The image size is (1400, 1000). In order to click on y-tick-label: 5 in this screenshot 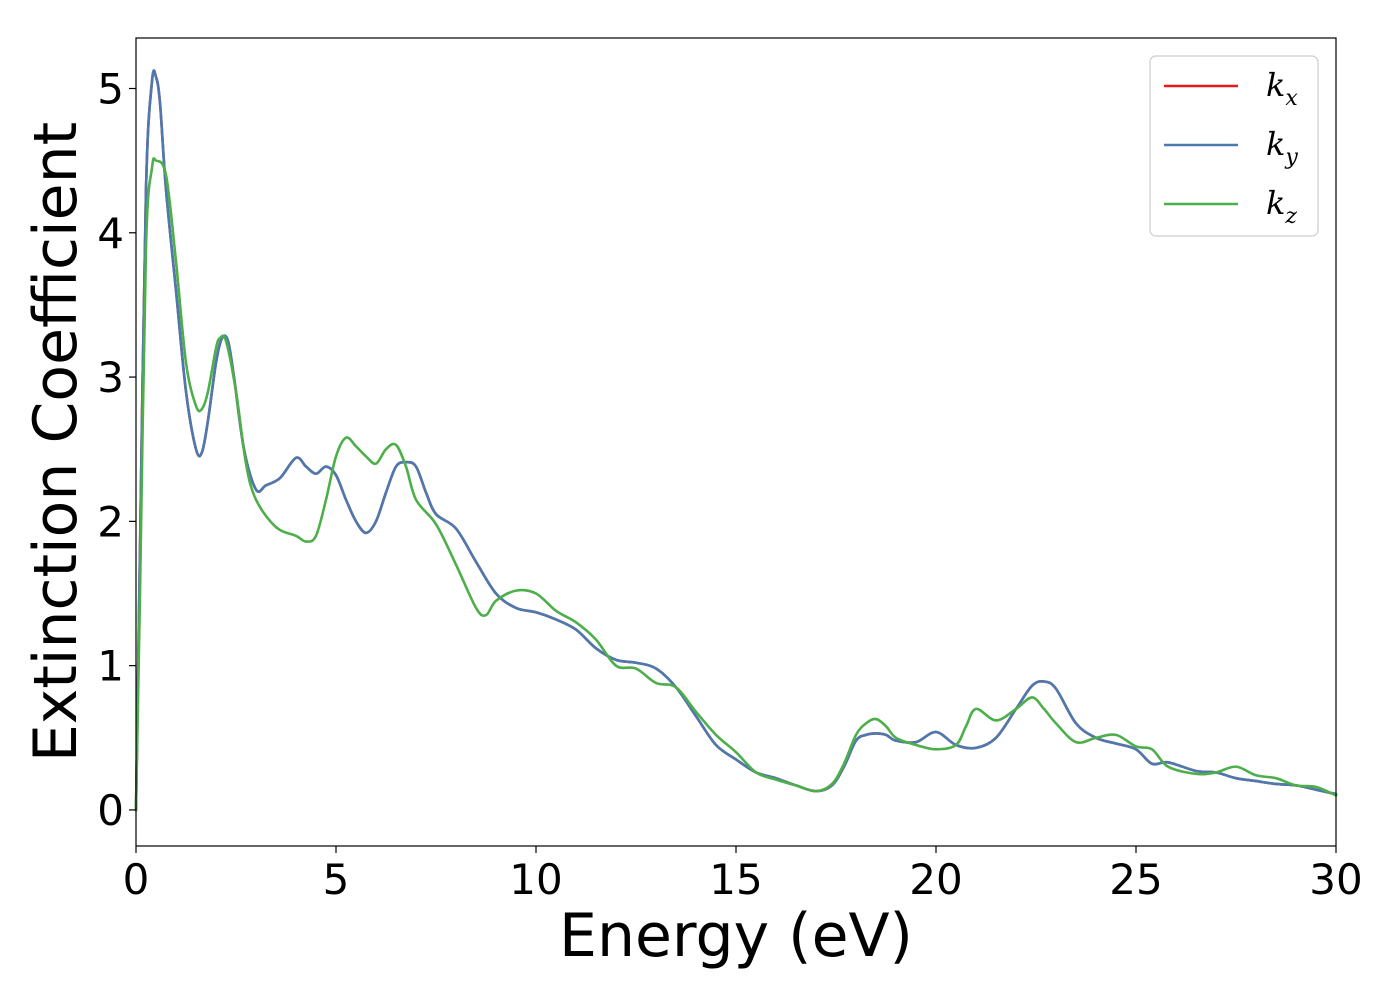, I will do `click(110, 89)`.